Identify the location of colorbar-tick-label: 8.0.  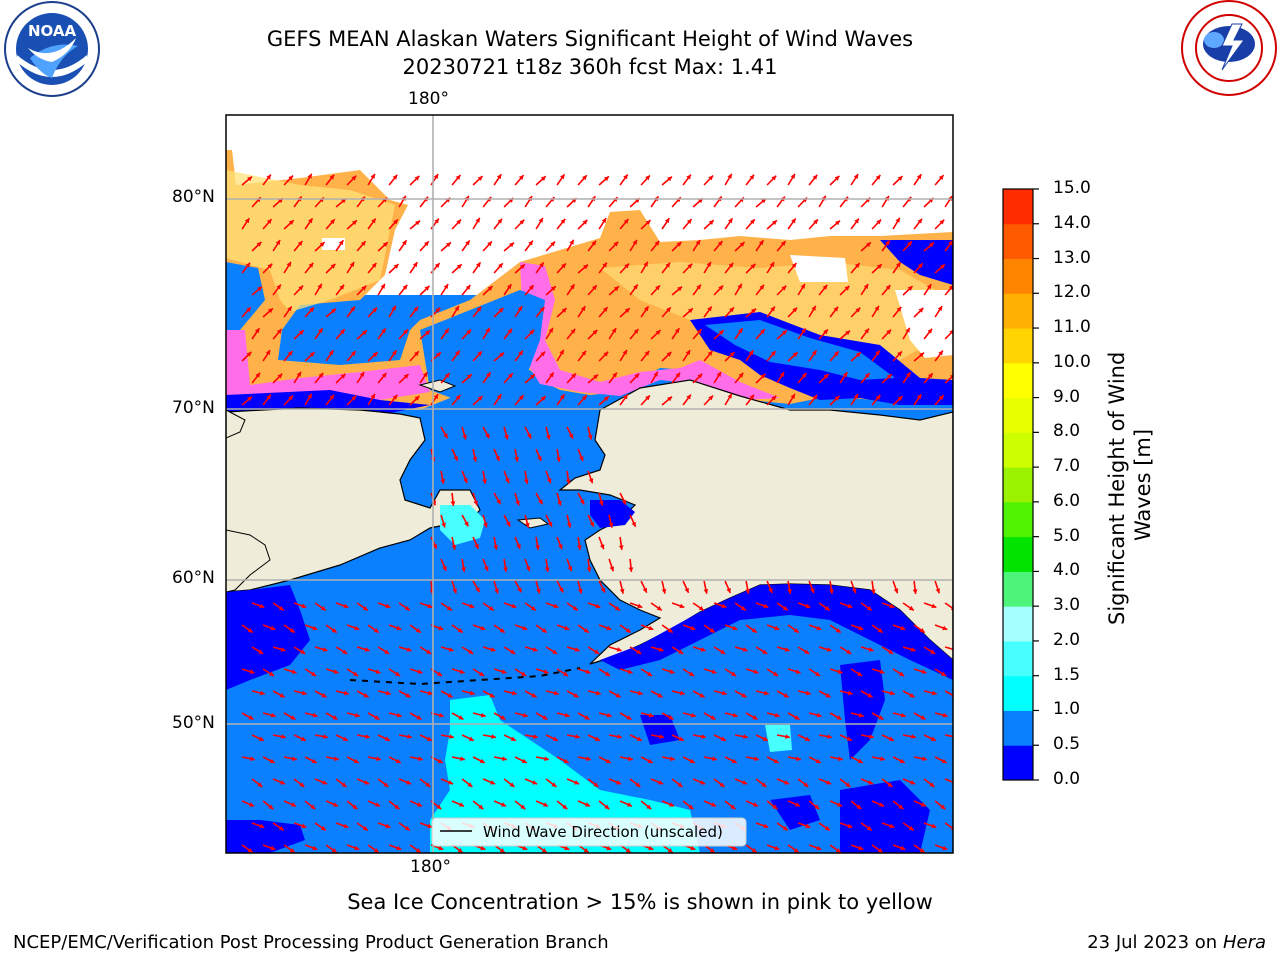
(1067, 431).